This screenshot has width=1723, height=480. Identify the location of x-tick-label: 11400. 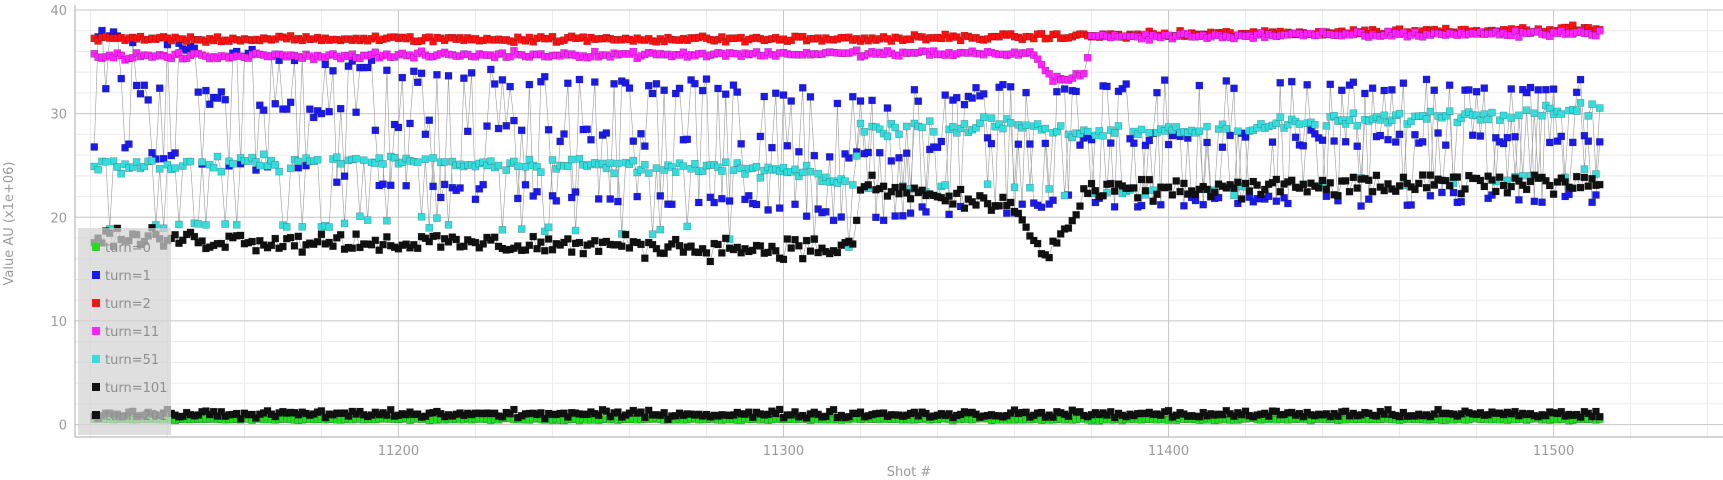
(1168, 451).